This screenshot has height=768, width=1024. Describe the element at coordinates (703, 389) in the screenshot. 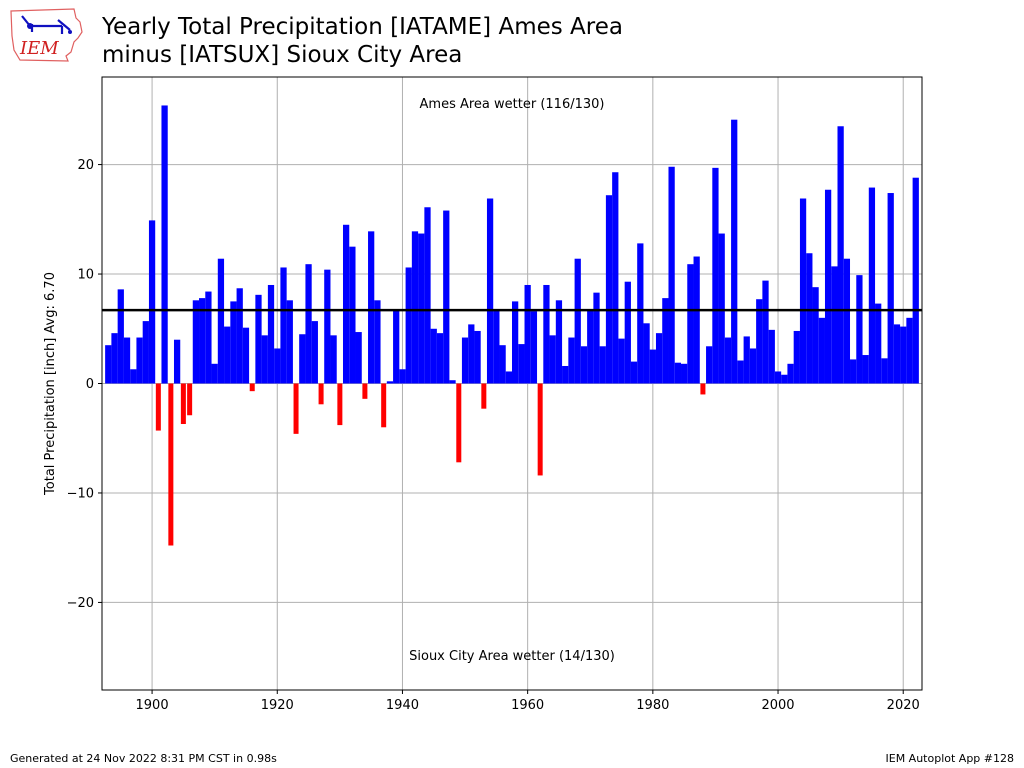

I see `bar-1988` at that location.